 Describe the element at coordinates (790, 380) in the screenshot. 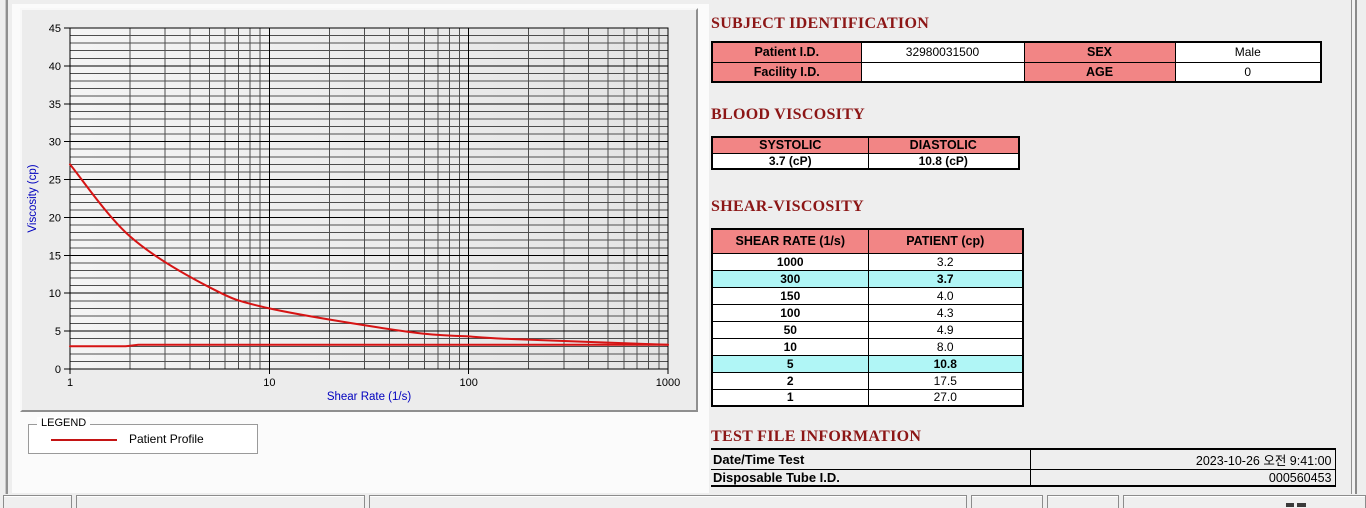

I see `shear-rate-cell: 2` at that location.